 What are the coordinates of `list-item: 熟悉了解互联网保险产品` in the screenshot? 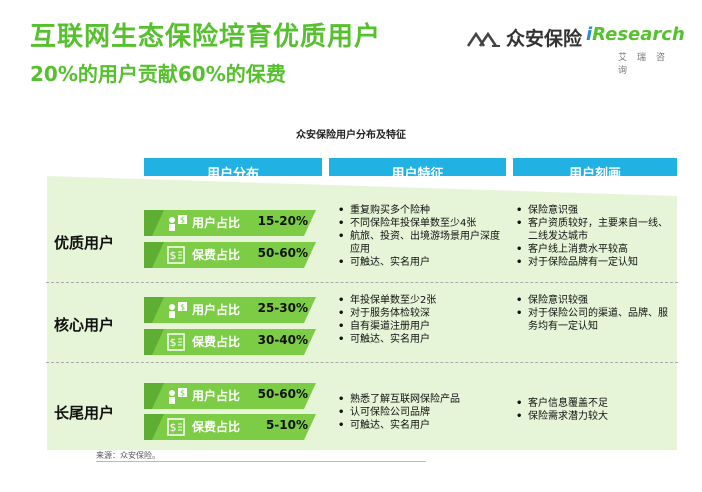 It's located at (420, 399).